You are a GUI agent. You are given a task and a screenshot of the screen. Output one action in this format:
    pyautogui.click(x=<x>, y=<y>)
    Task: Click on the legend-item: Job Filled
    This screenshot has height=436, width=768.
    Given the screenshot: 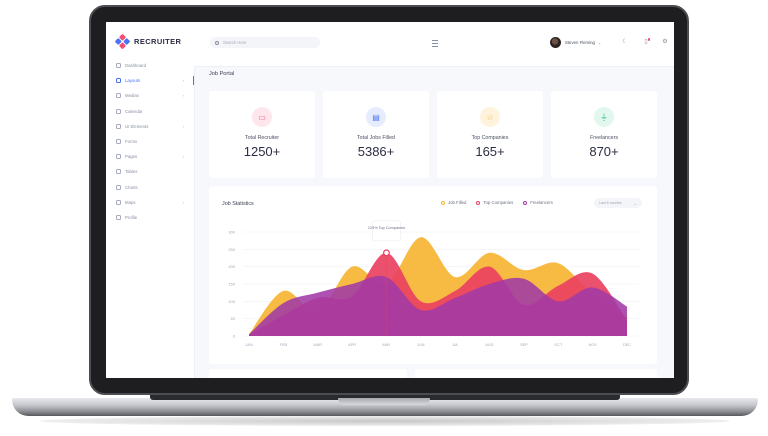 What is the action you would take?
    pyautogui.click(x=453, y=202)
    